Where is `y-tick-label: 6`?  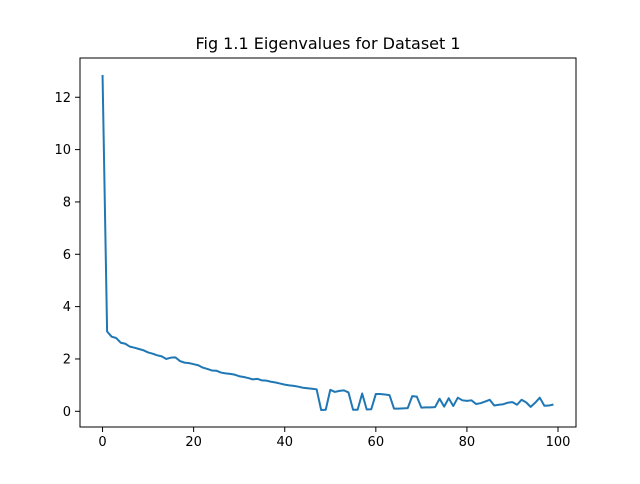 y-tick-label: 6 is located at coordinates (67, 255).